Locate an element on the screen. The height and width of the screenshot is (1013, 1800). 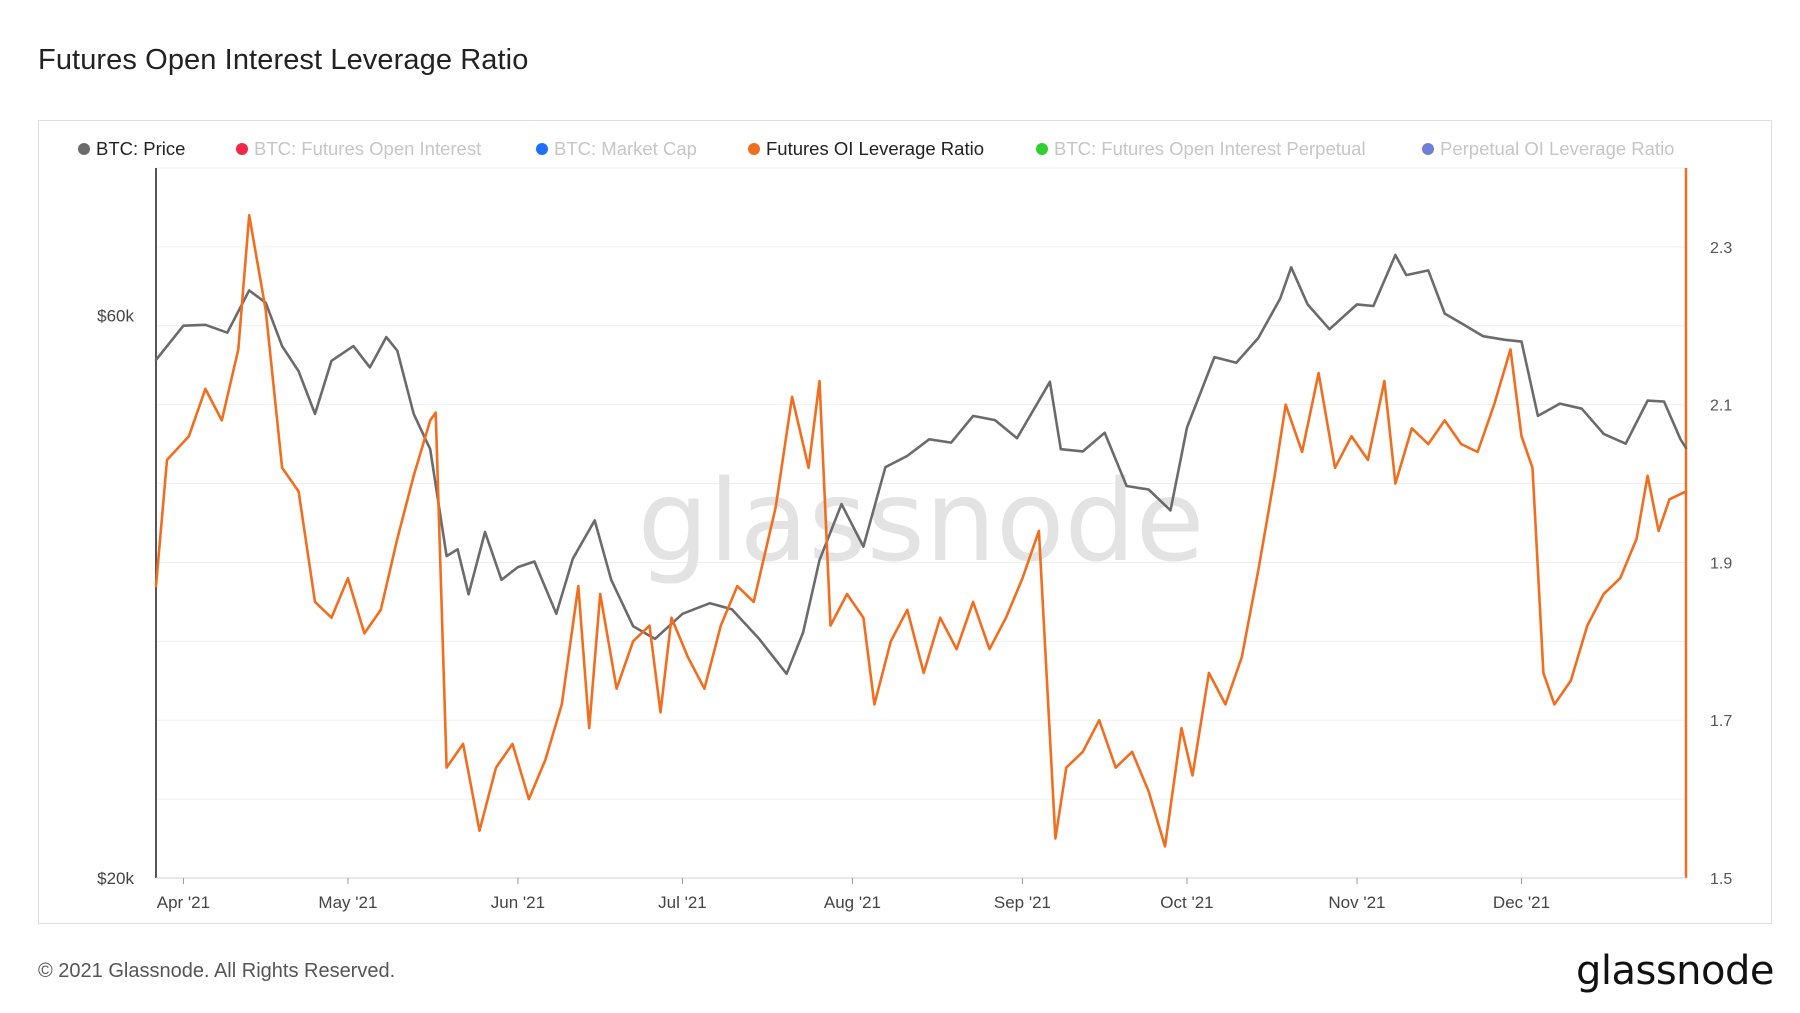
y-right-tick-label: 2.1 is located at coordinates (1721, 406).